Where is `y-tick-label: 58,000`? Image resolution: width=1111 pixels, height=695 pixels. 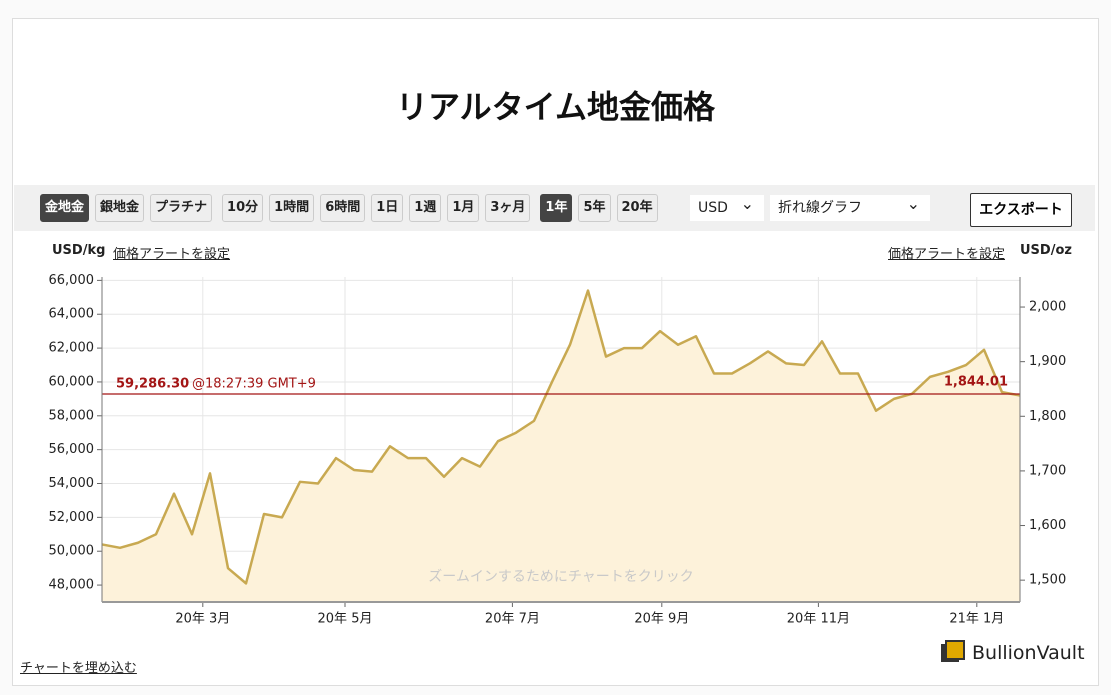
y-tick-label: 58,000 is located at coordinates (72, 415).